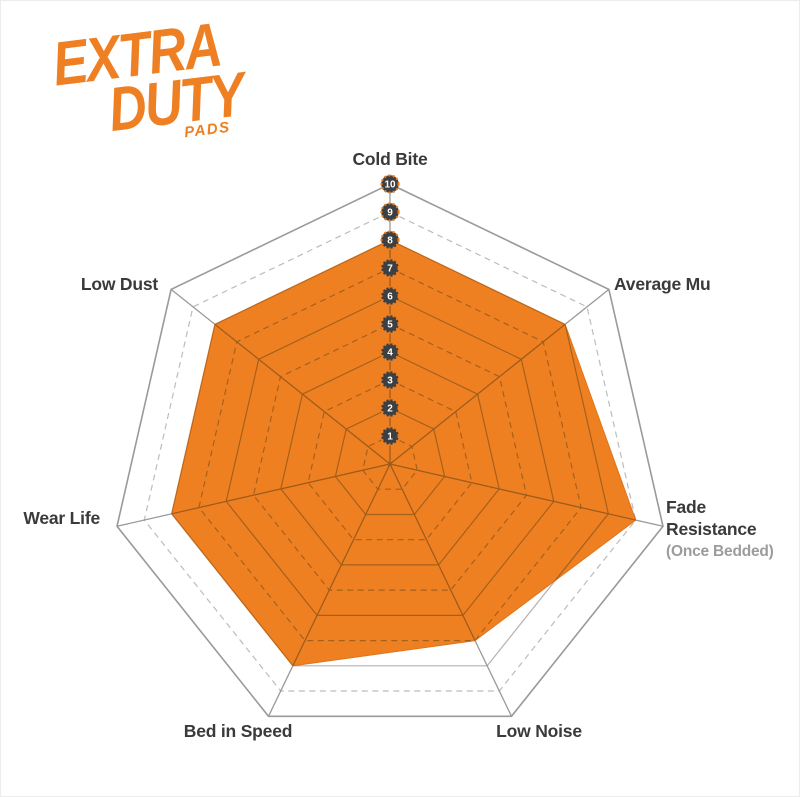 The height and width of the screenshot is (797, 800). What do you see at coordinates (390, 310) in the screenshot?
I see `scale-badges: 1 2 3 4 5 6 7 8 9 10` at bounding box center [390, 310].